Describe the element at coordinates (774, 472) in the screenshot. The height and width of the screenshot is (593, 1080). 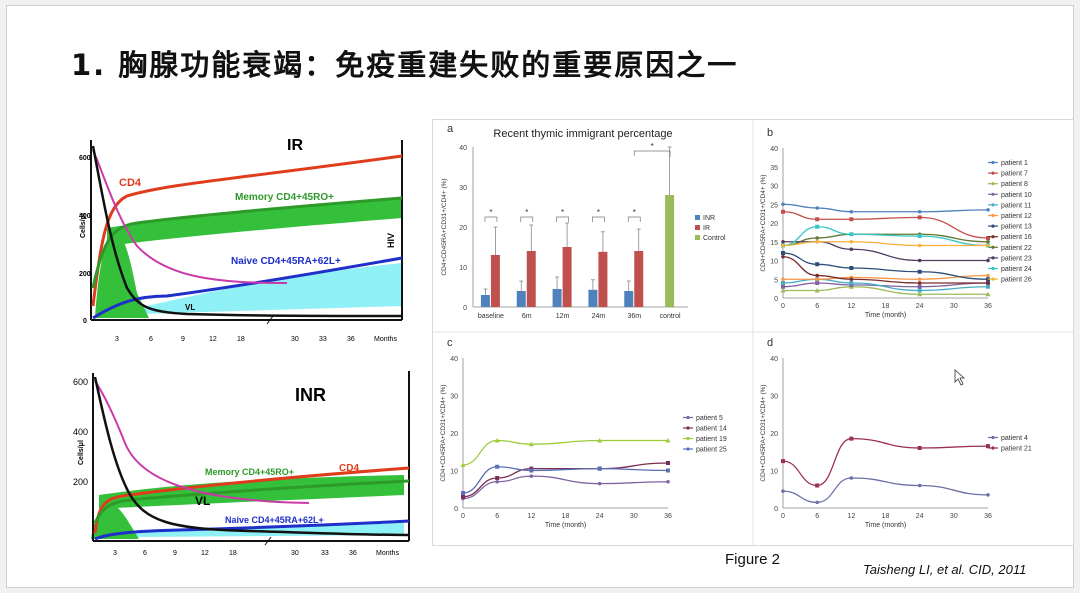
I see `chart-d-ytick: 10` at that location.